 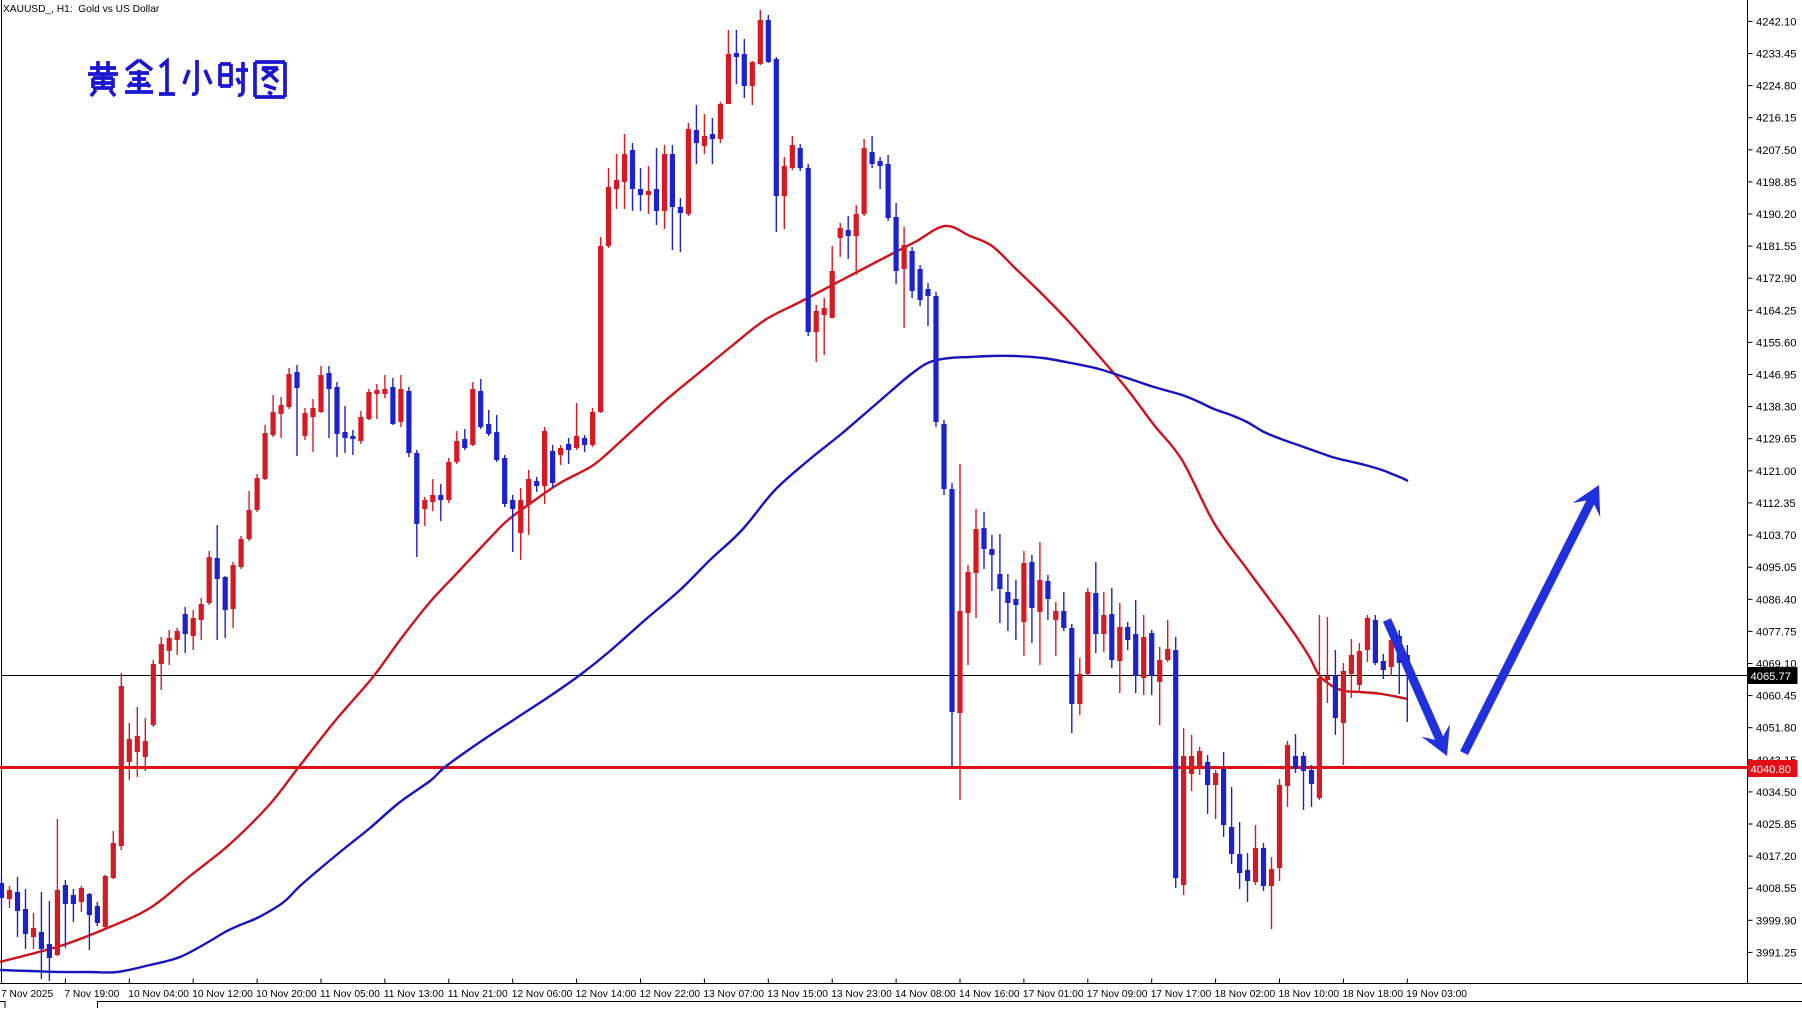 I want to click on svg-text: 4025.85, so click(x=1776, y=825).